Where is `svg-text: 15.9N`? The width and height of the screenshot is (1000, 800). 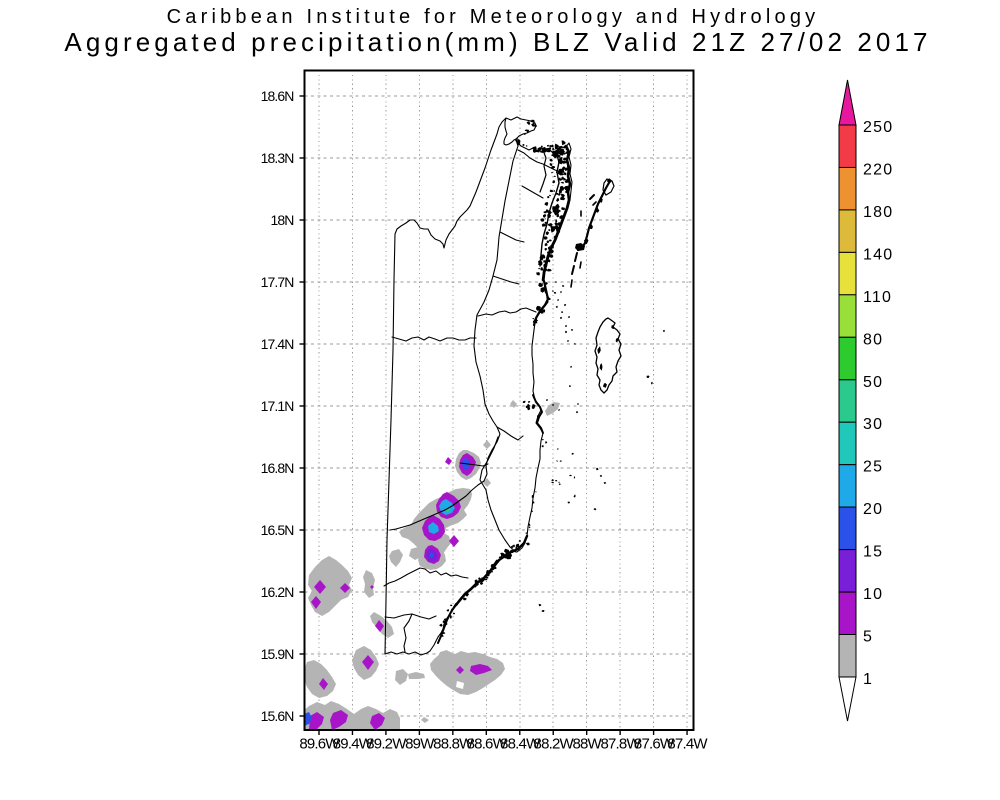
svg-text: 15.9N is located at coordinates (277, 654).